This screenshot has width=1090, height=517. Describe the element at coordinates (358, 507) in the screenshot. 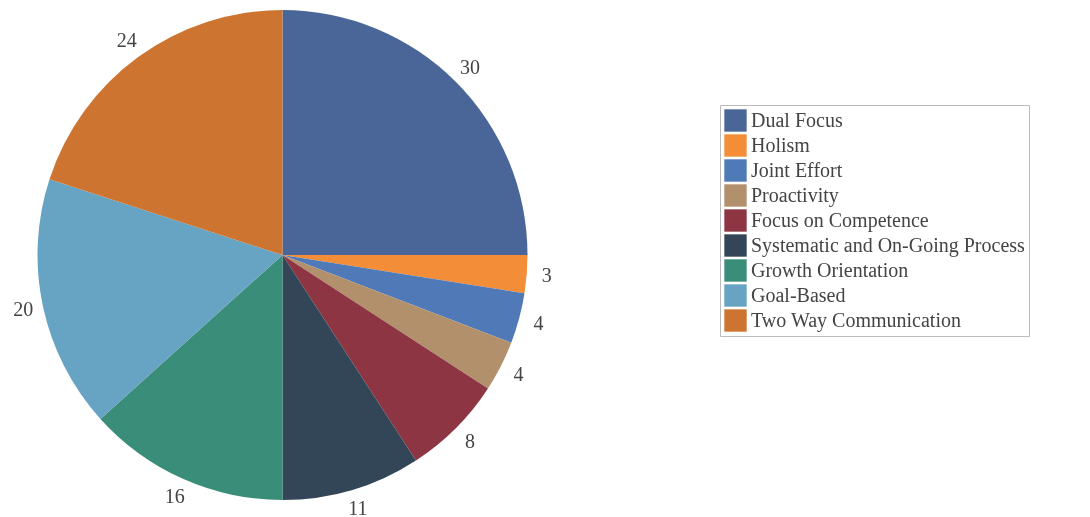

I see `data-label: 11` at that location.